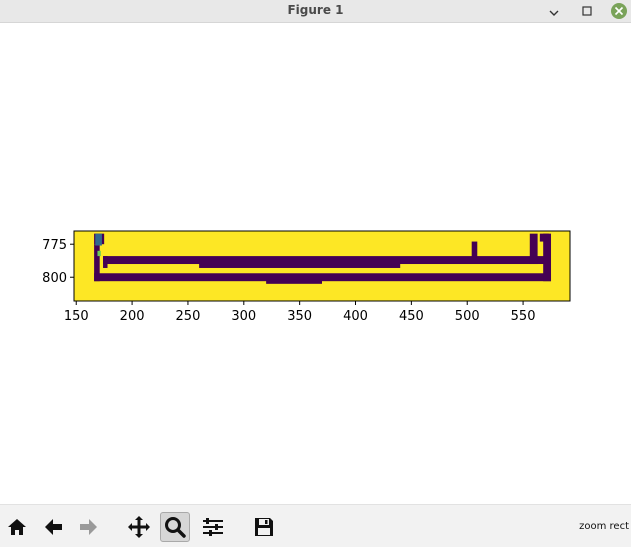  What do you see at coordinates (243, 316) in the screenshot?
I see `x-tick-label: 300` at bounding box center [243, 316].